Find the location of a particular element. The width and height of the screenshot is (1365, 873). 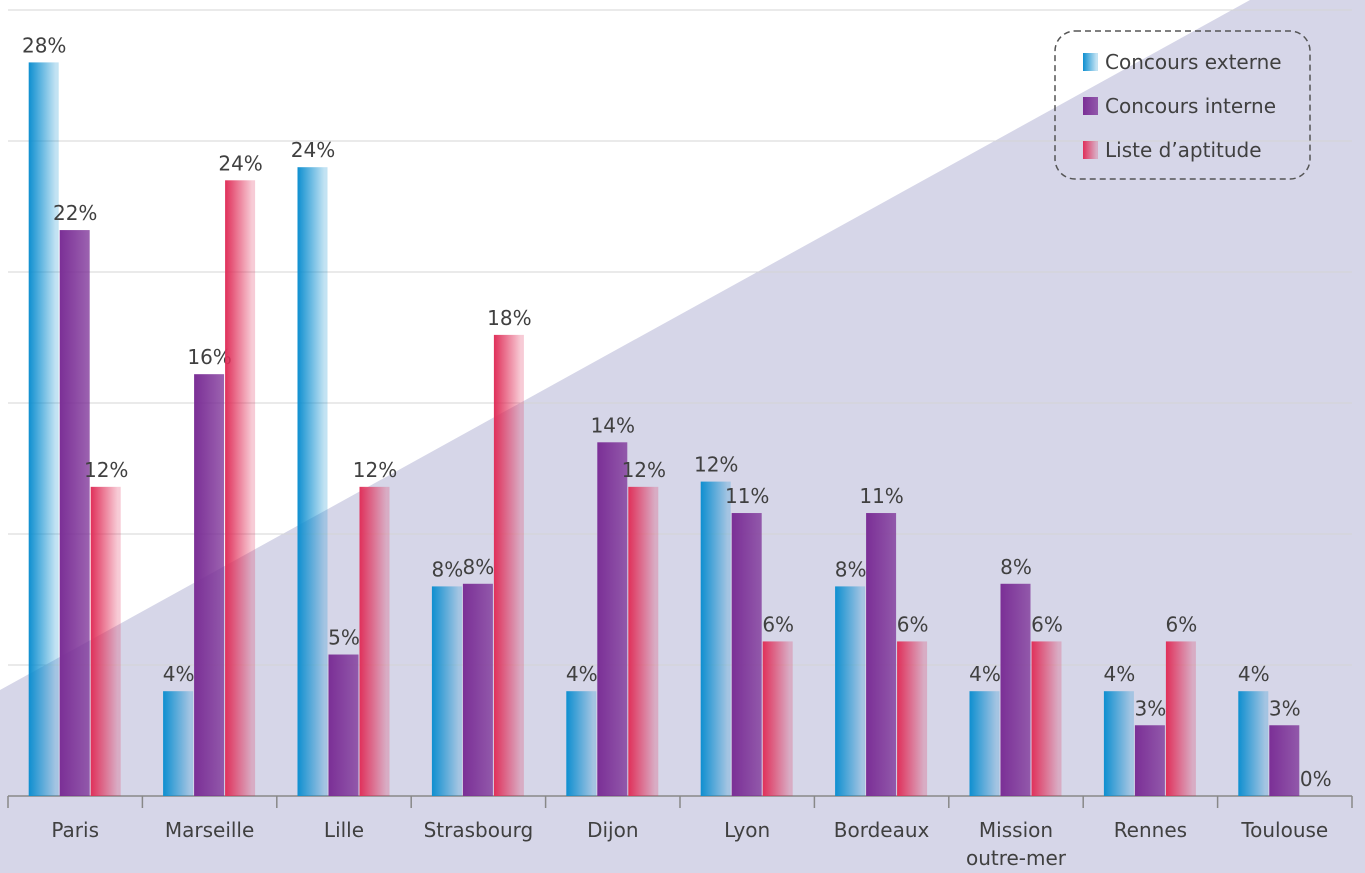

x-tick-label: Dijon is located at coordinates (613, 830).